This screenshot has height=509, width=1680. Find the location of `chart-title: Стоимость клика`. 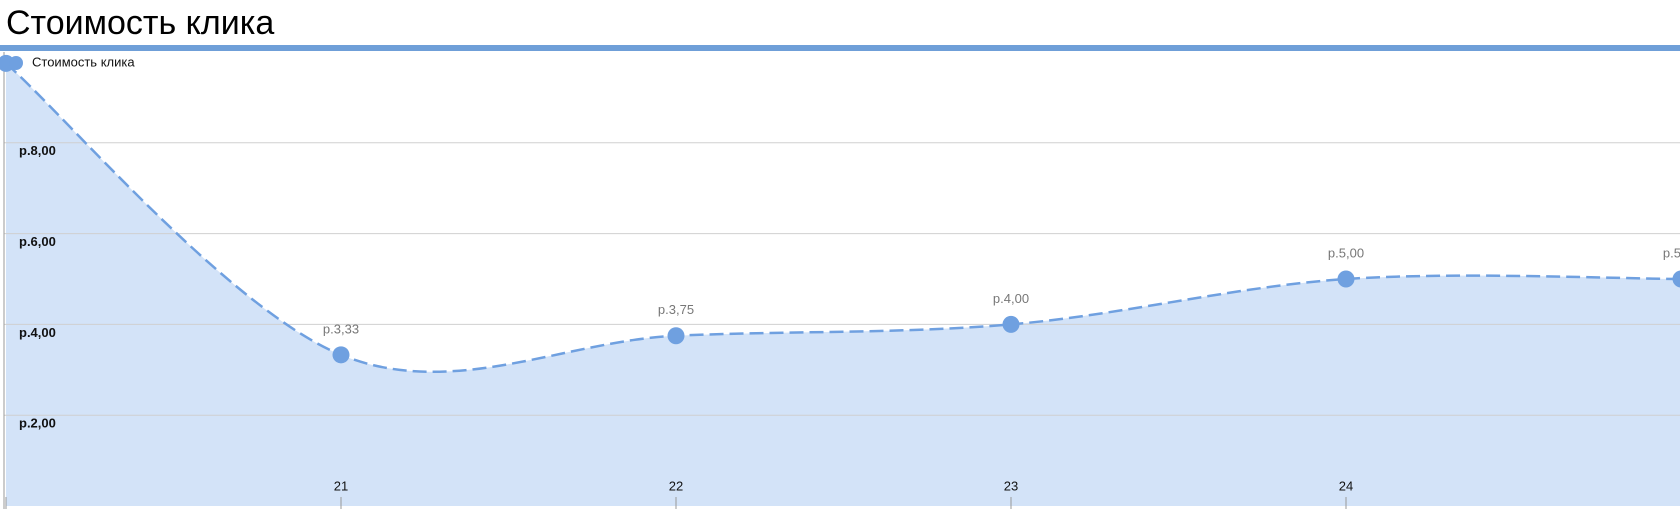

chart-title: Стоимость клика is located at coordinates (140, 23).